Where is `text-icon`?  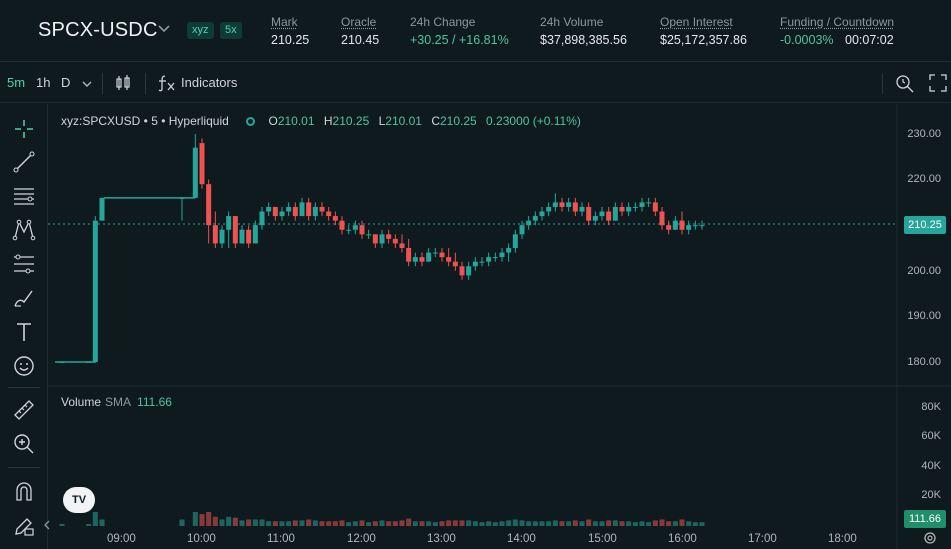
text-icon is located at coordinates (24, 332).